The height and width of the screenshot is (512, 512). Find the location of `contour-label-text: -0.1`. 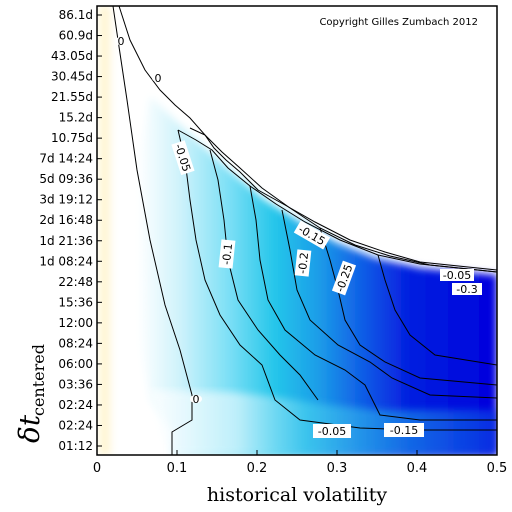

contour-label-text: -0.1 is located at coordinates (227, 254).